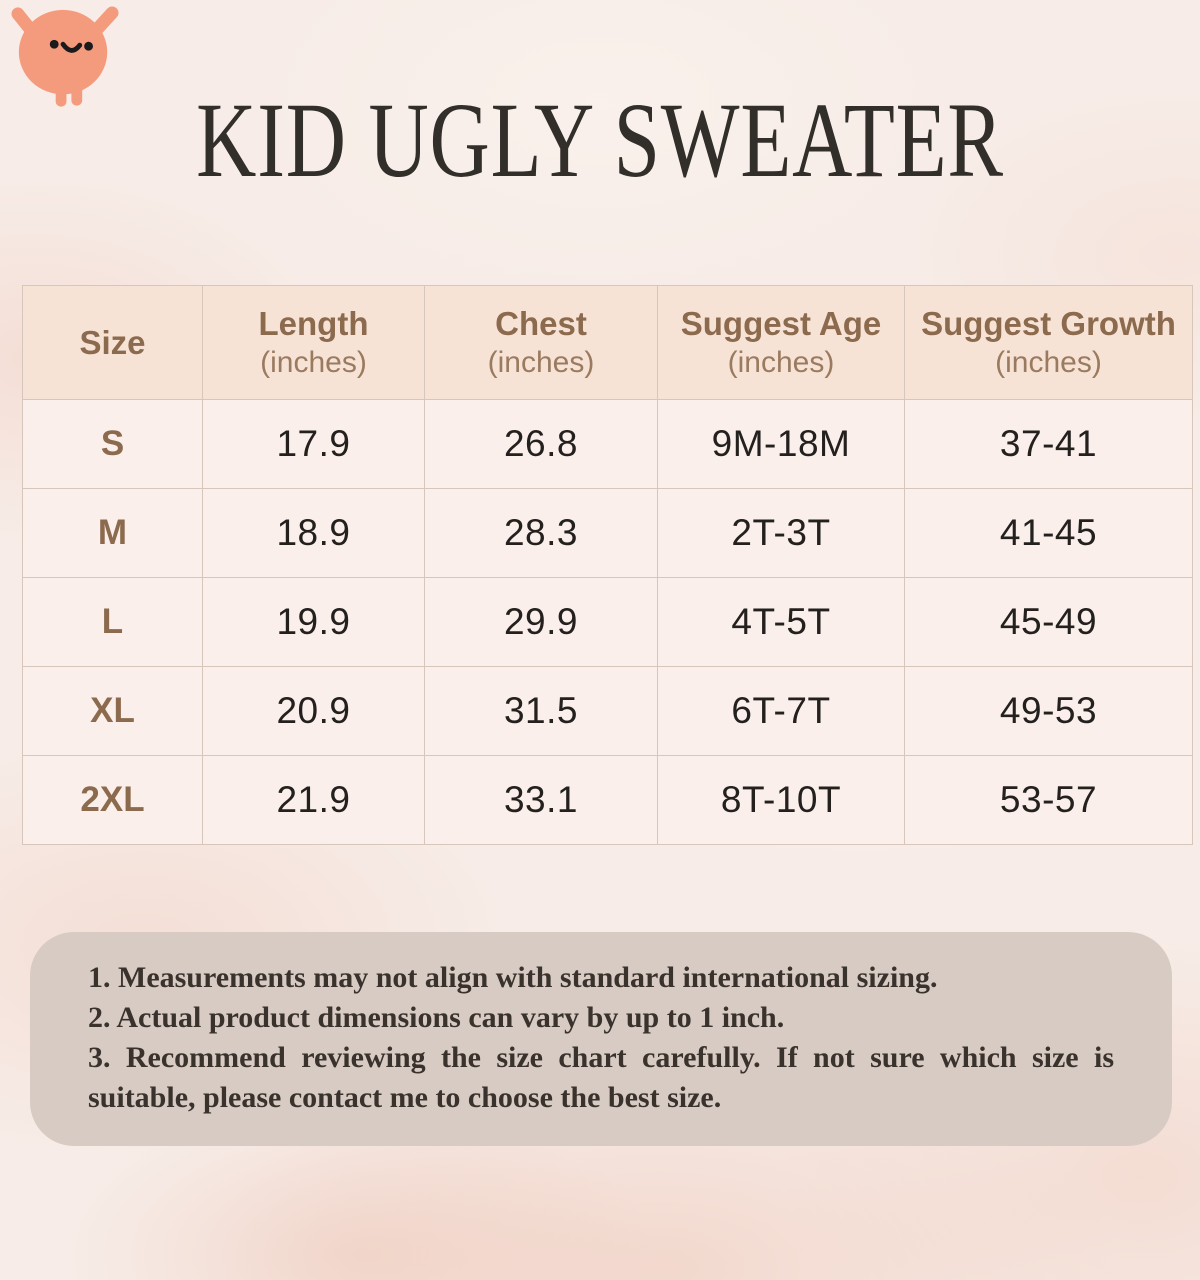 The width and height of the screenshot is (1200, 1280). Describe the element at coordinates (313, 622) in the screenshot. I see `length-cell: 19.9` at that location.